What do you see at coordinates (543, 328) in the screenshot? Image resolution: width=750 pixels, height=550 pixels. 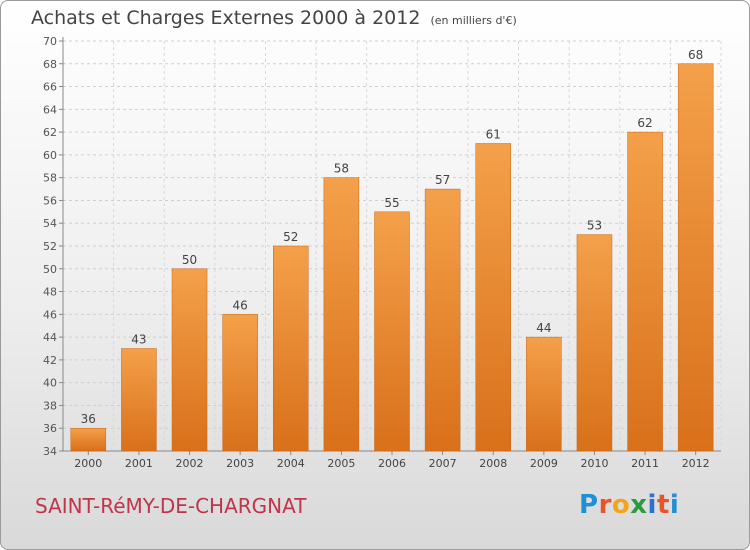 I see `bar-value-label: 44` at bounding box center [543, 328].